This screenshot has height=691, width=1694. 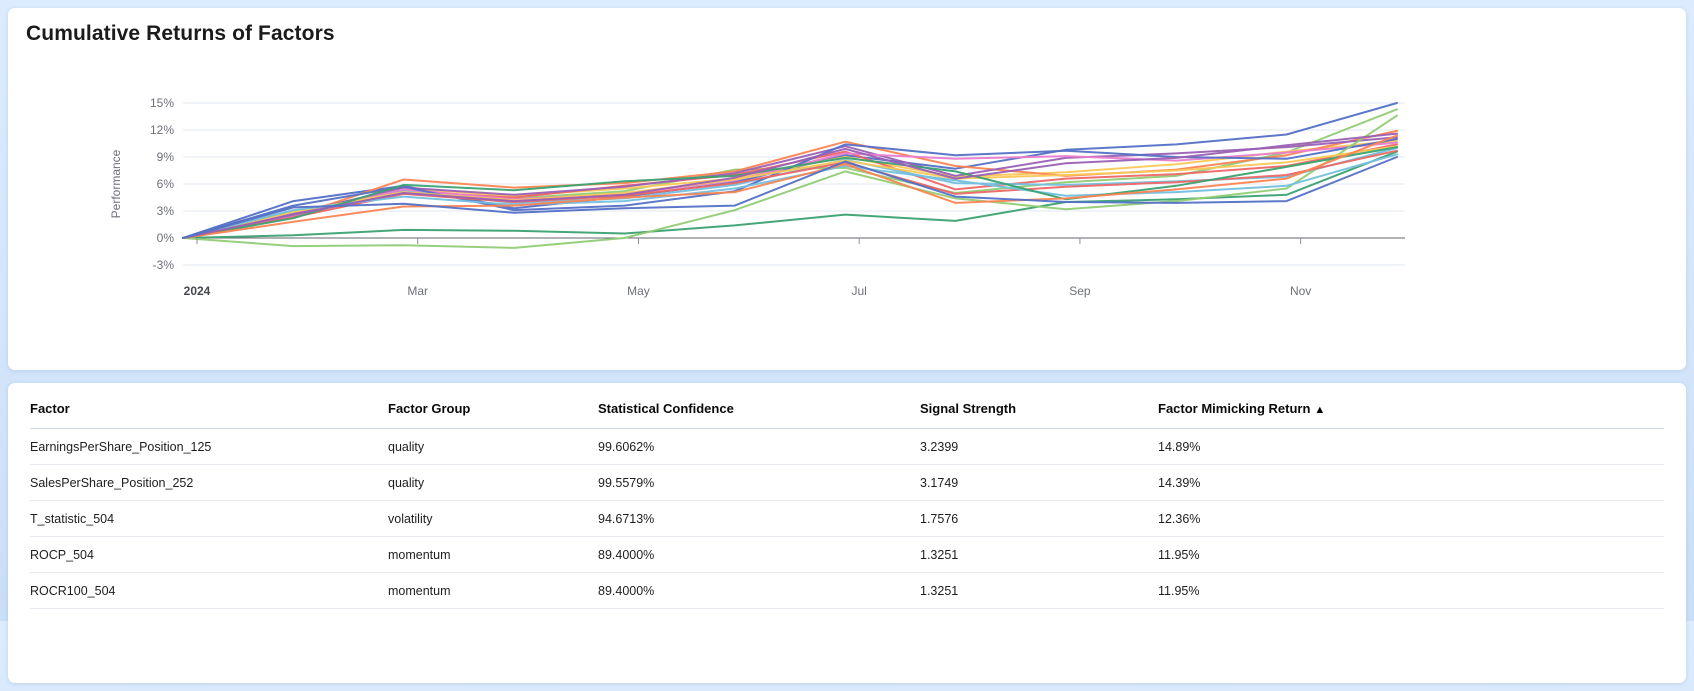 What do you see at coordinates (759, 406) in the screenshot?
I see `column-header-statistical-confidence: Statistical Confidence` at bounding box center [759, 406].